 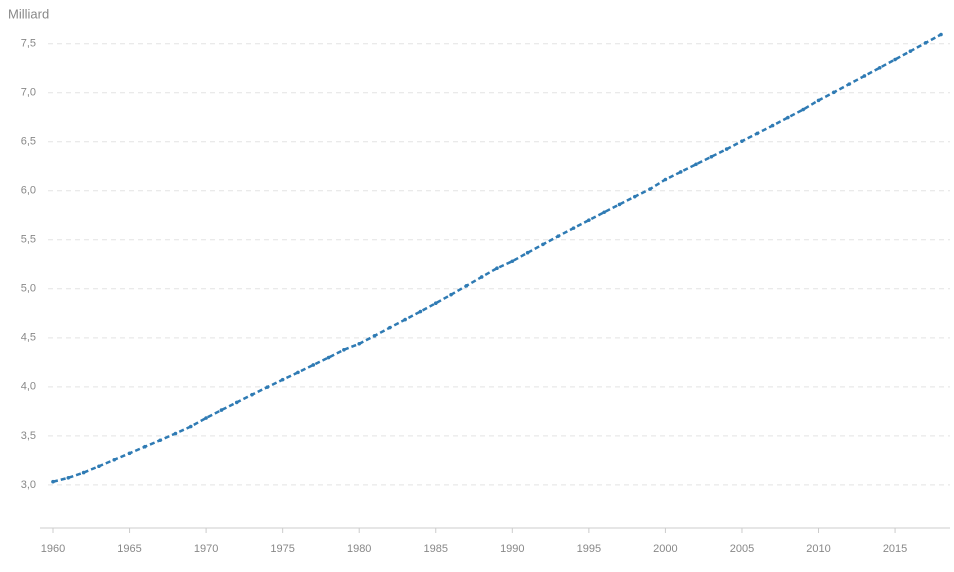 What do you see at coordinates (28, 338) in the screenshot?
I see `y-tick-label: 4,5` at bounding box center [28, 338].